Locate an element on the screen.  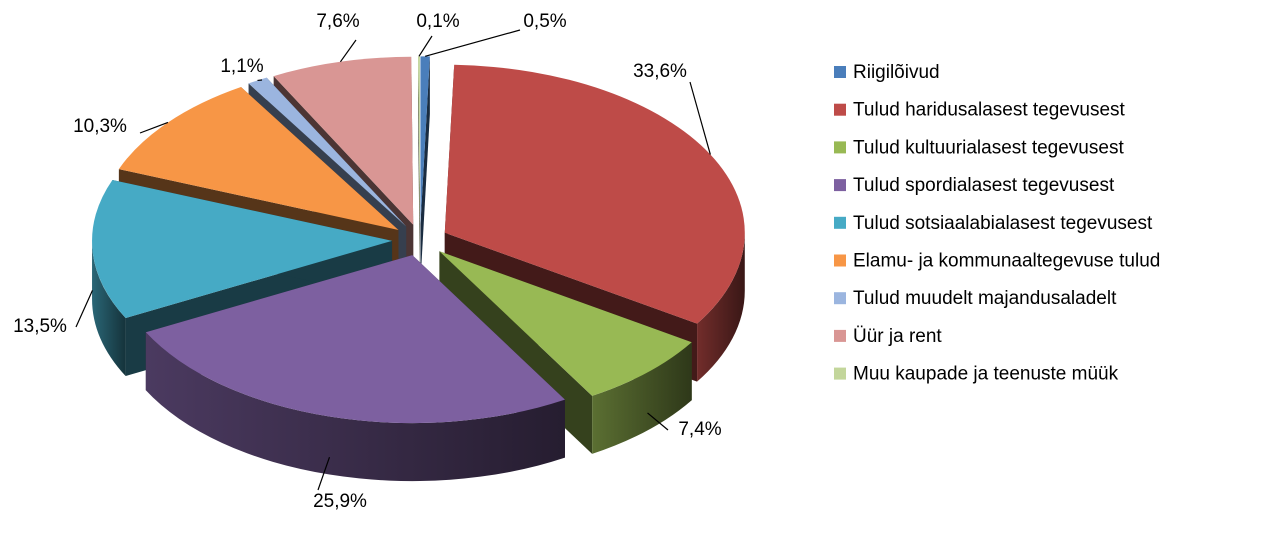
legend-label: Elamu- ja kommunaaltegevuse tulud is located at coordinates (1006, 261).